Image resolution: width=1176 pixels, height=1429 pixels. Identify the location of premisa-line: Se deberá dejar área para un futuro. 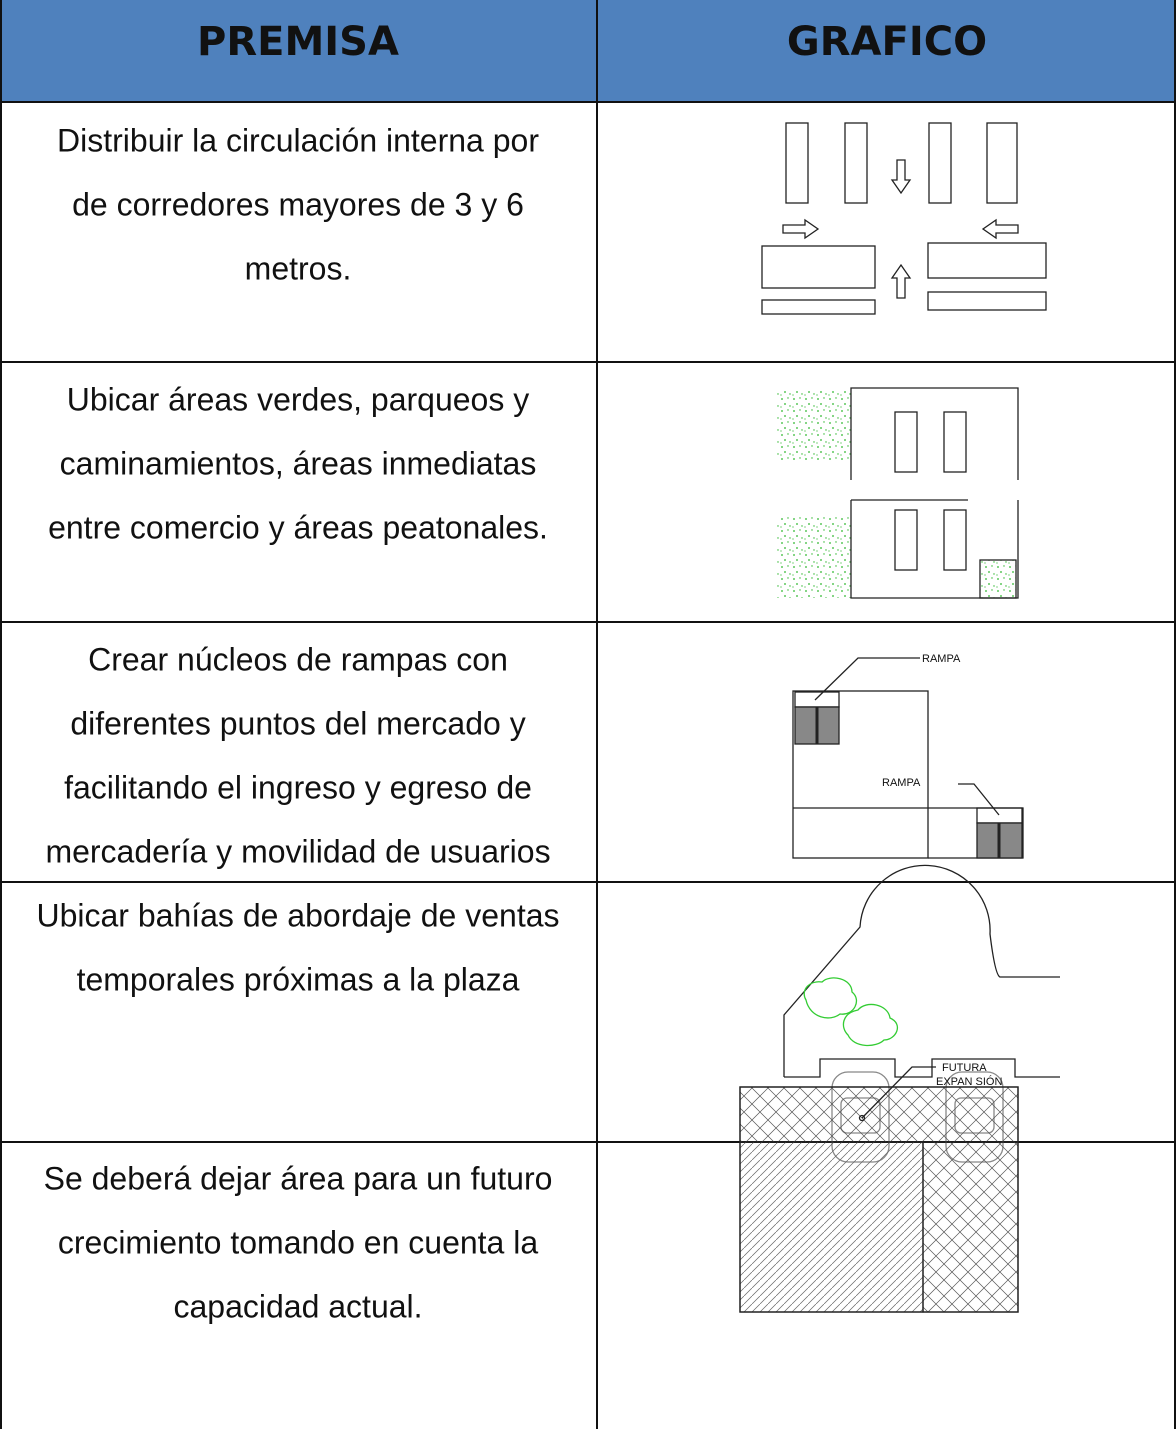
(298, 1178).